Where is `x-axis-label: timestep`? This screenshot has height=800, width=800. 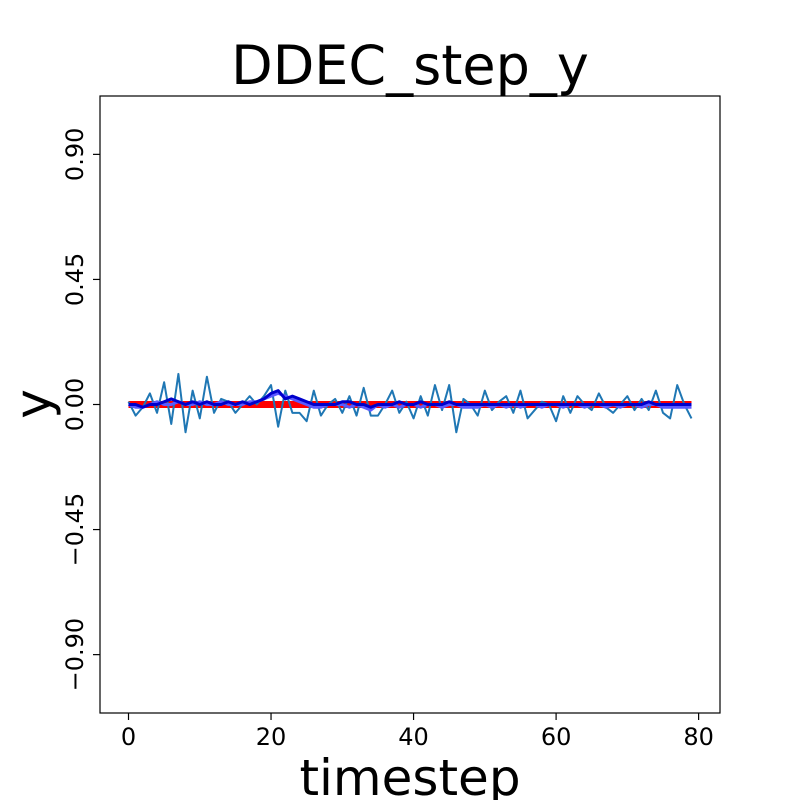
x-axis-label: timestep is located at coordinates (409, 774).